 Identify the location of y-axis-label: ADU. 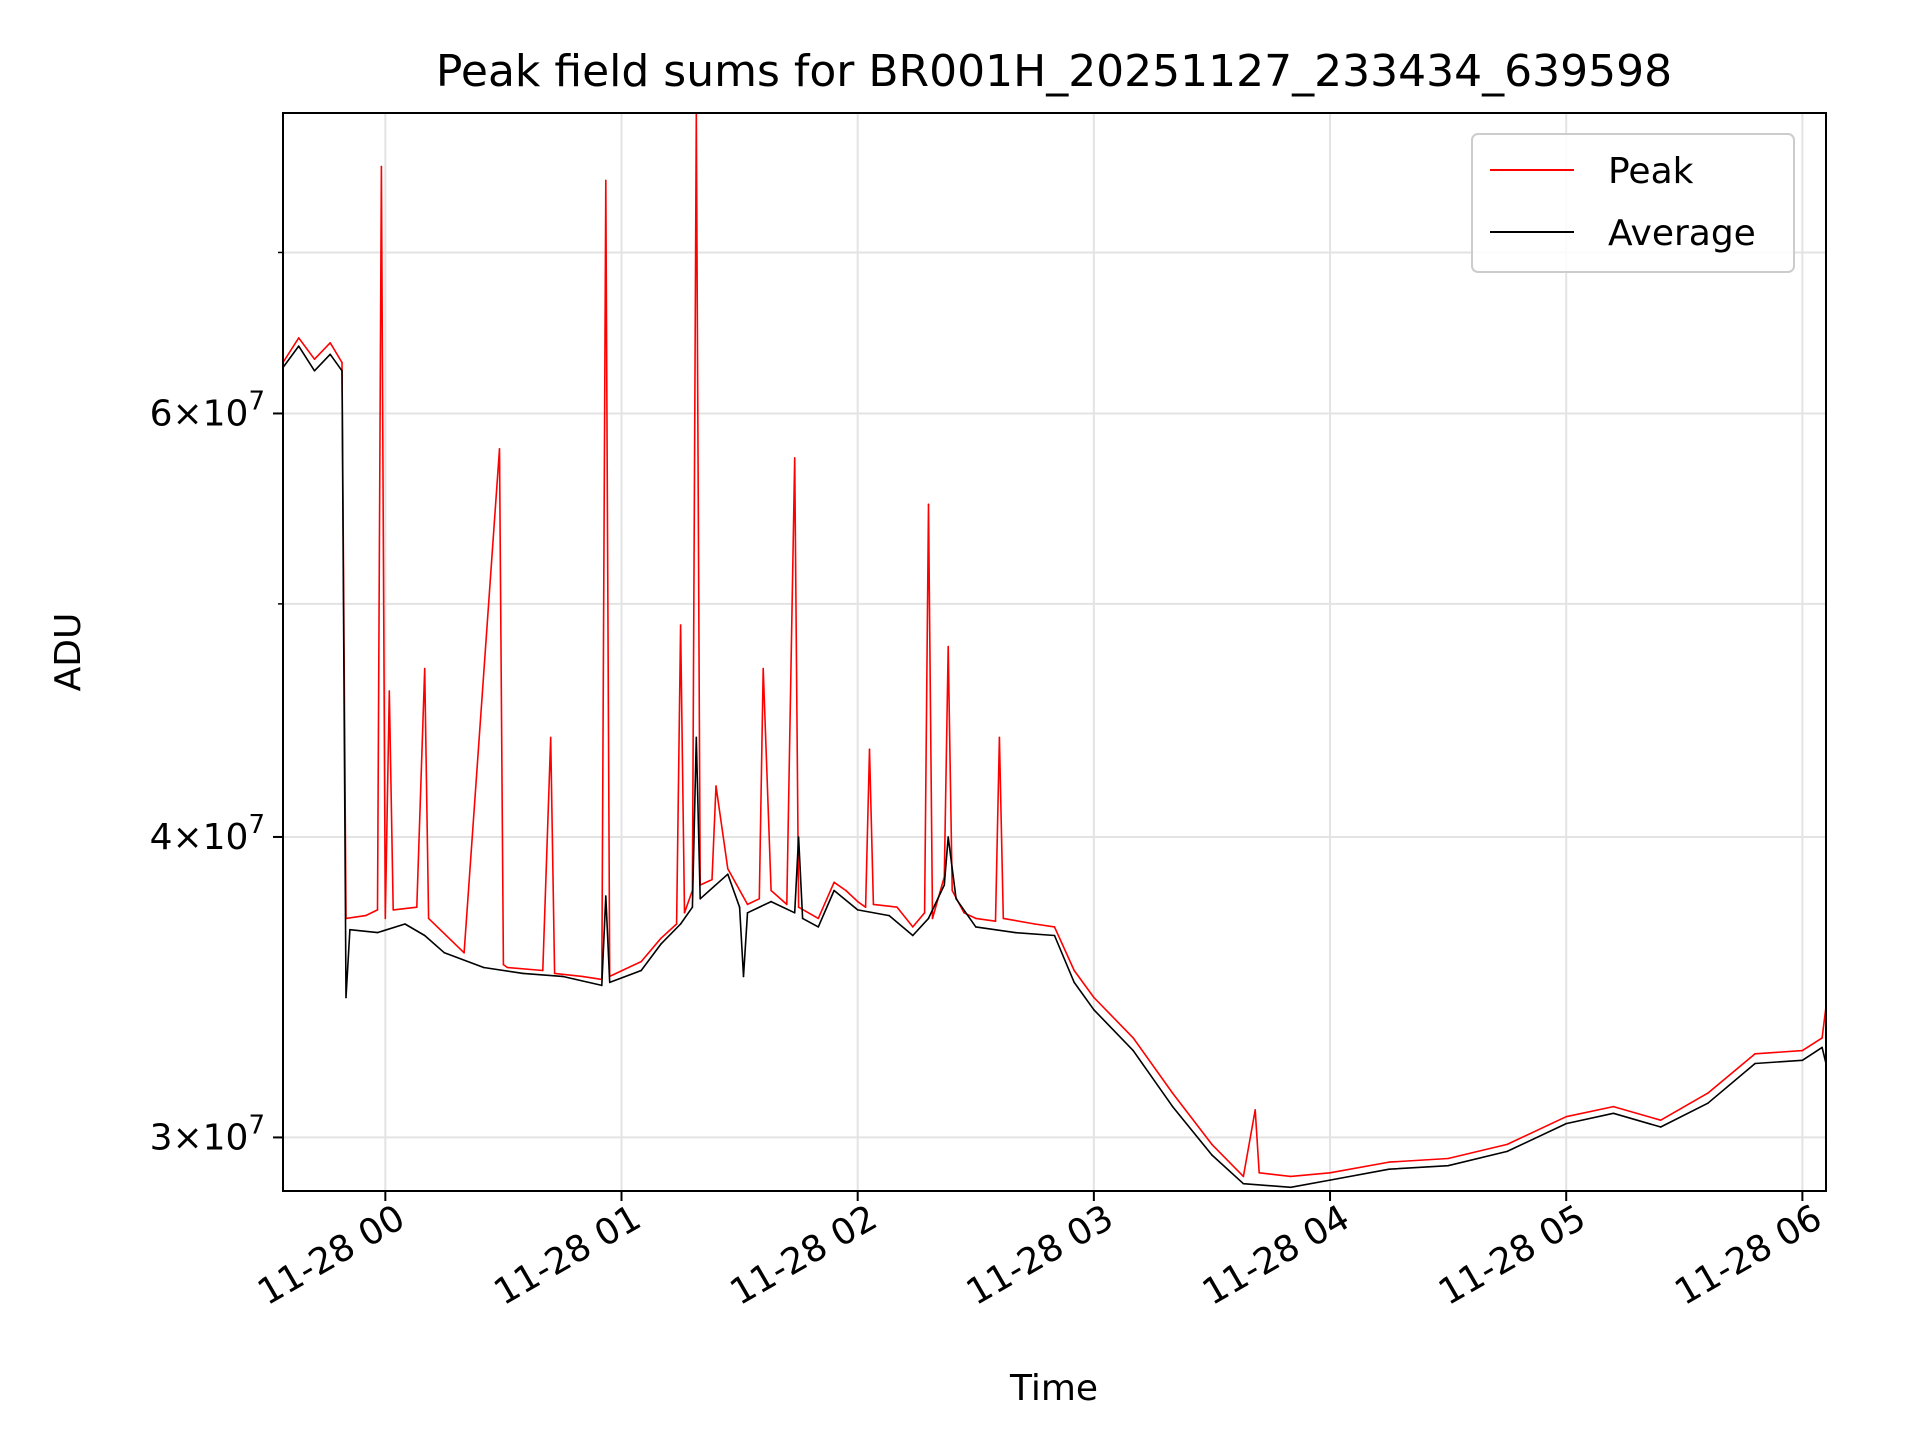
(68, 652).